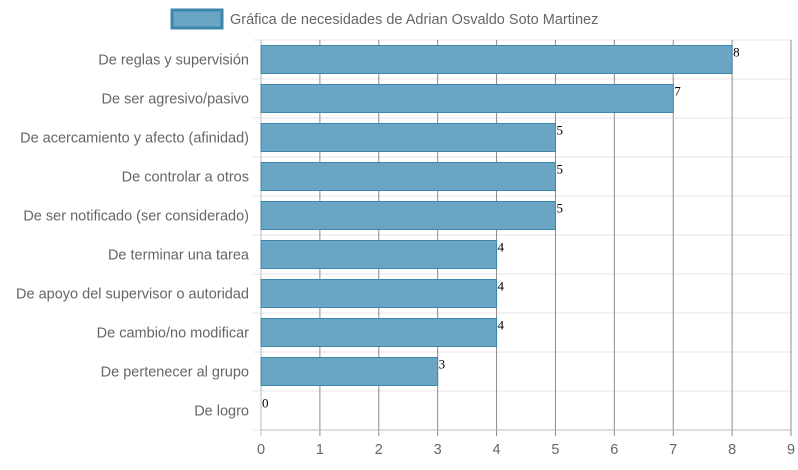 This screenshot has height=470, width=798. Describe the element at coordinates (221, 412) in the screenshot. I see `category-label: De logro` at that location.